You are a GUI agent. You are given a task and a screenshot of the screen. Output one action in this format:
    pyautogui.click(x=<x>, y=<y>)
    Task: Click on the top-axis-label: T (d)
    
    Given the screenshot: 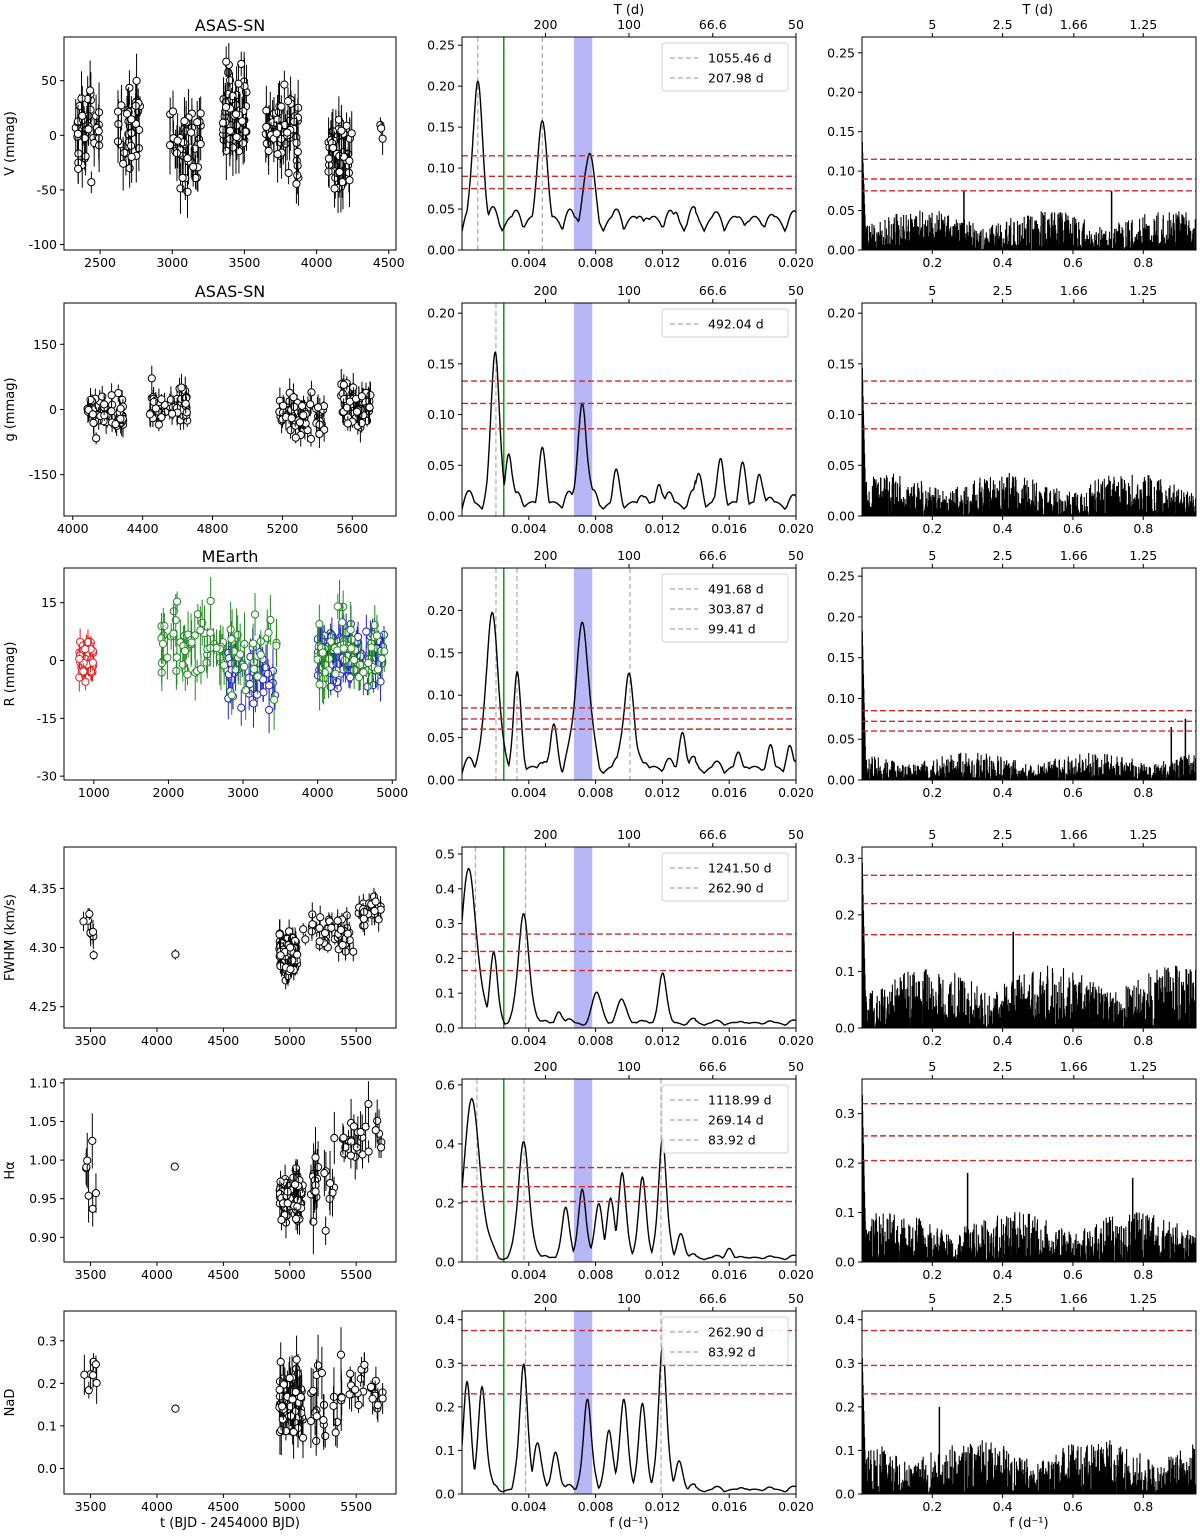 What is the action you would take?
    pyautogui.click(x=628, y=10)
    